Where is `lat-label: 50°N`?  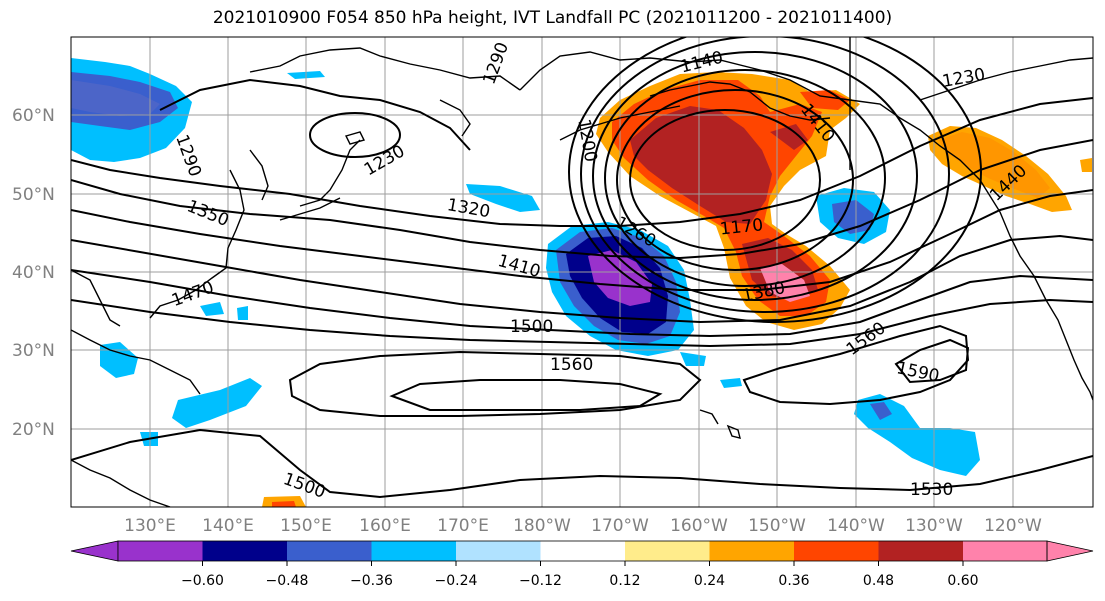
lat-label: 50°N is located at coordinates (33, 195).